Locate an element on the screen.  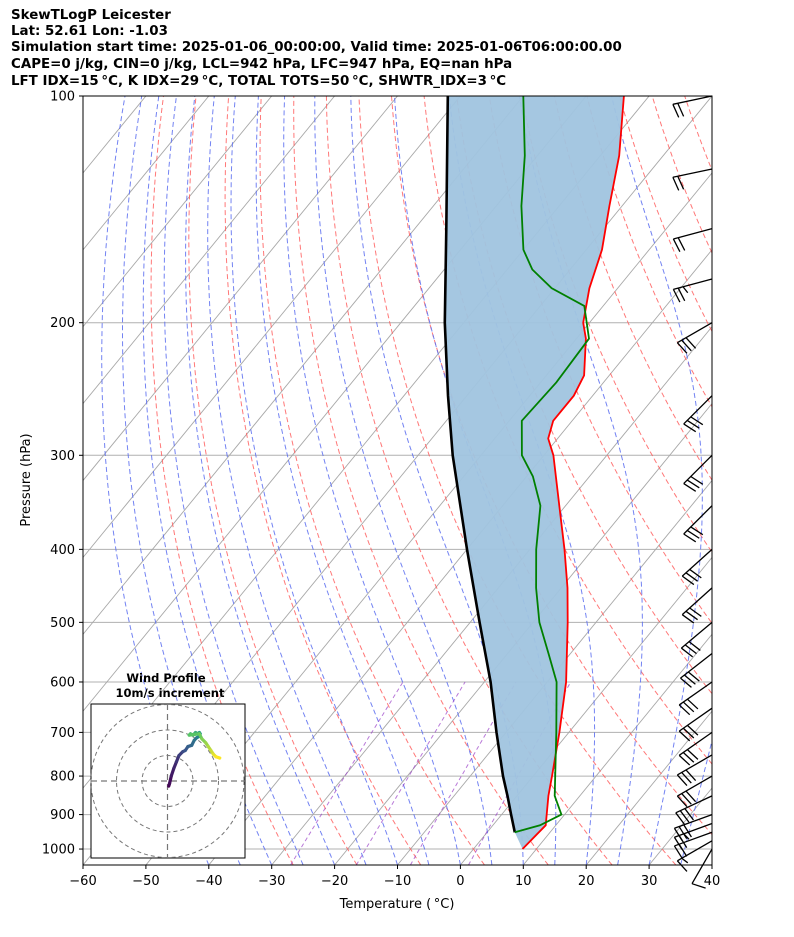
y-tick-label: 800 is located at coordinates (62, 777).